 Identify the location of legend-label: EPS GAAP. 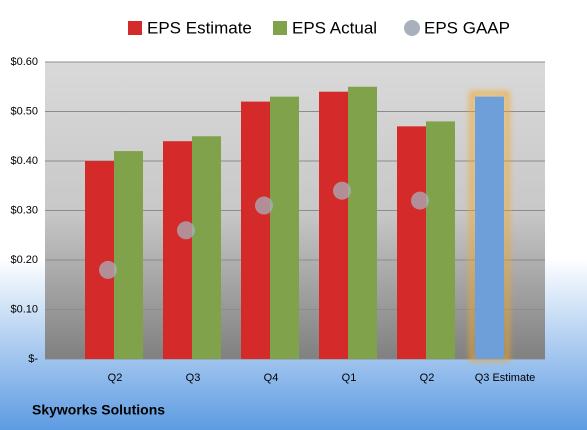
(467, 27).